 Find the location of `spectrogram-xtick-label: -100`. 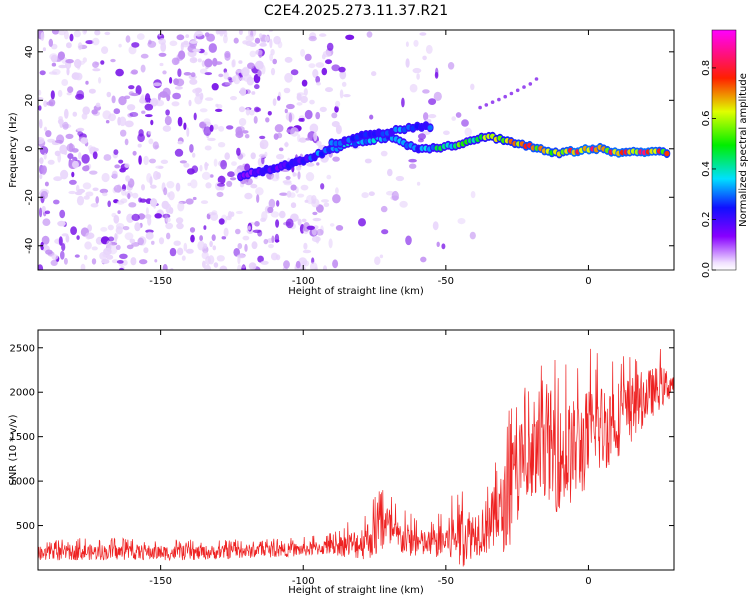

spectrogram-xtick-label: -100 is located at coordinates (303, 281).